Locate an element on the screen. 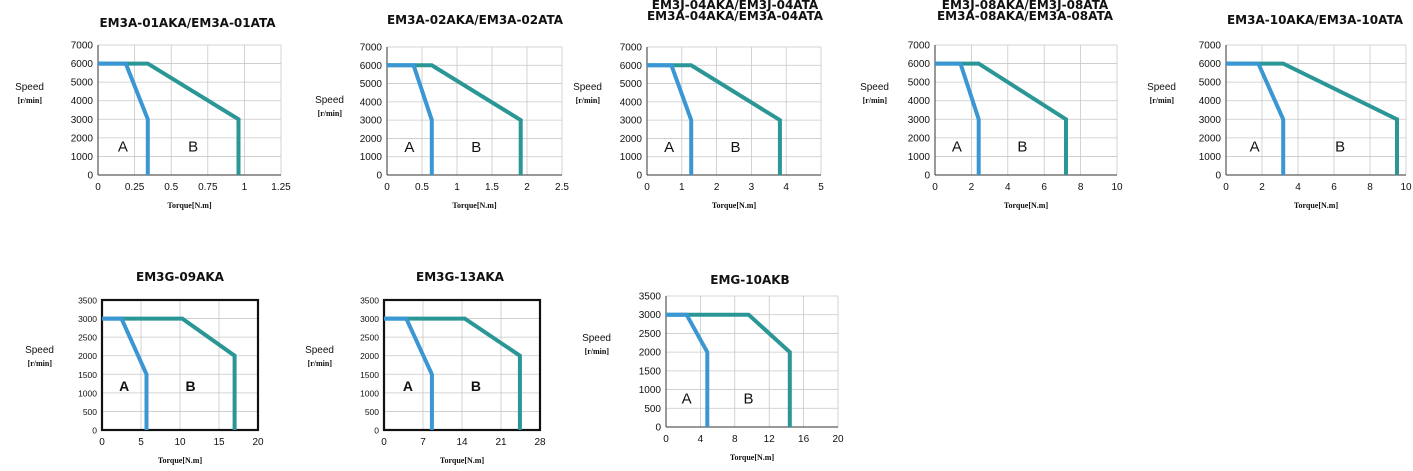  x-tick-label: 28 is located at coordinates (540, 442).